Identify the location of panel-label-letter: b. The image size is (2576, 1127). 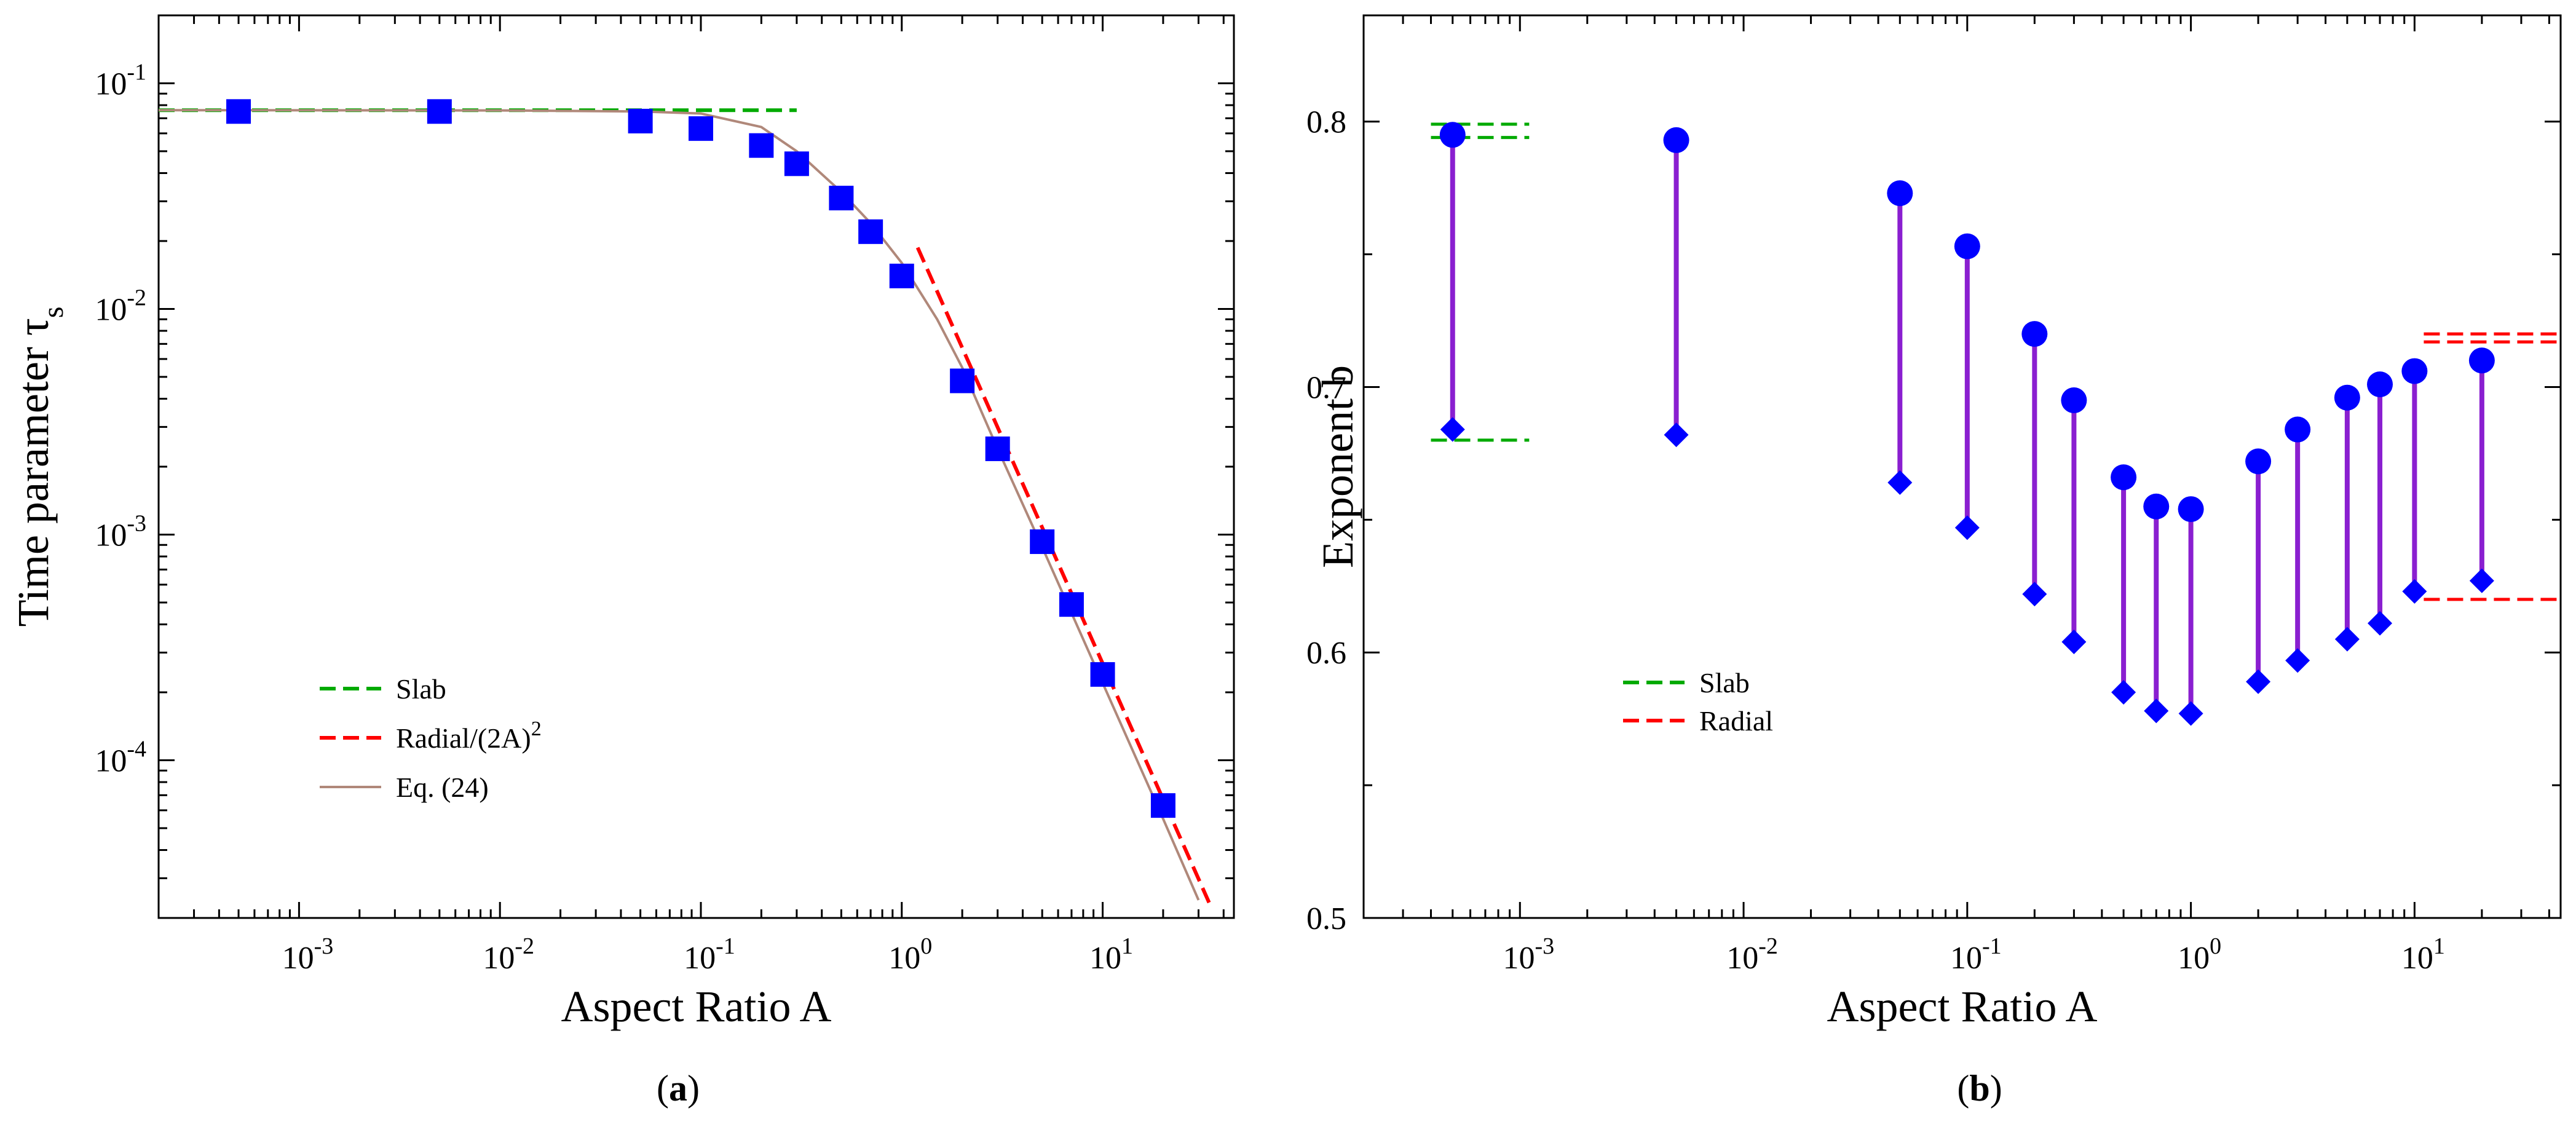
(1979, 1088).